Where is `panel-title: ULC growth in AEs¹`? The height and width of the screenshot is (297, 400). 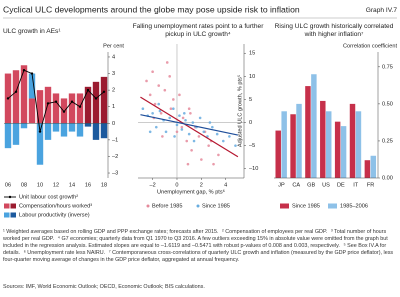
panel-title: ULC growth in AEs¹ is located at coordinates (32, 31).